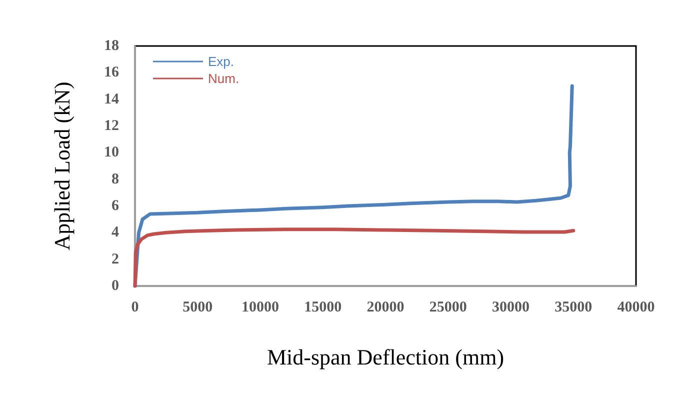 This screenshot has height=403, width=690. Describe the element at coordinates (197, 308) in the screenshot. I see `x-tick-label: 5000` at that location.